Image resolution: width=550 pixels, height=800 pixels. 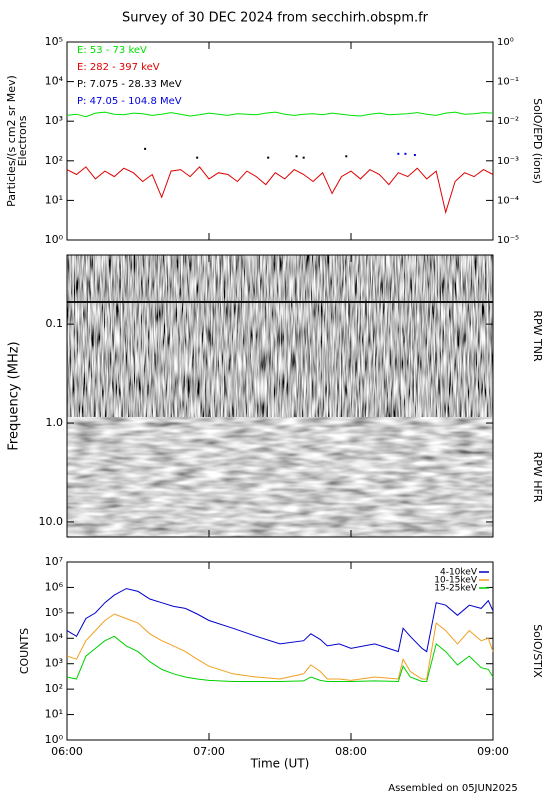 I want to click on y2-tick-label: 10⁻⁵, so click(x=508, y=240).